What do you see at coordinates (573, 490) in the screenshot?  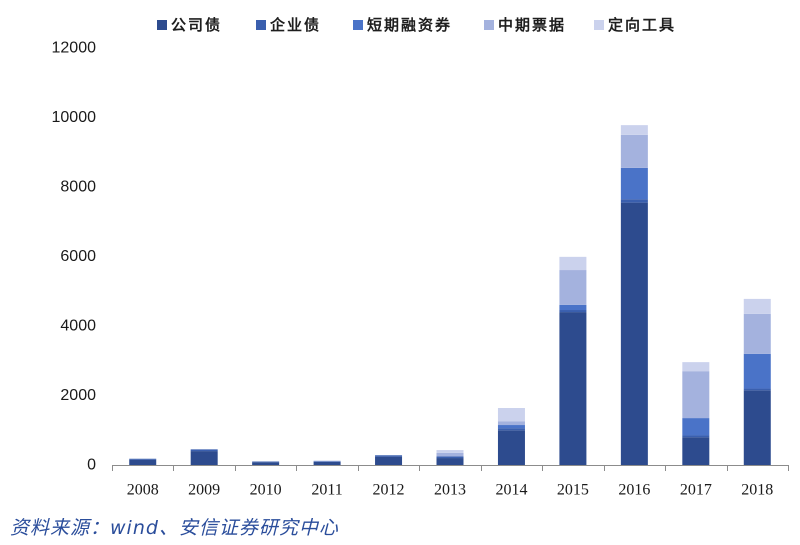 I see `x-tick-label-2015: 2015` at bounding box center [573, 490].